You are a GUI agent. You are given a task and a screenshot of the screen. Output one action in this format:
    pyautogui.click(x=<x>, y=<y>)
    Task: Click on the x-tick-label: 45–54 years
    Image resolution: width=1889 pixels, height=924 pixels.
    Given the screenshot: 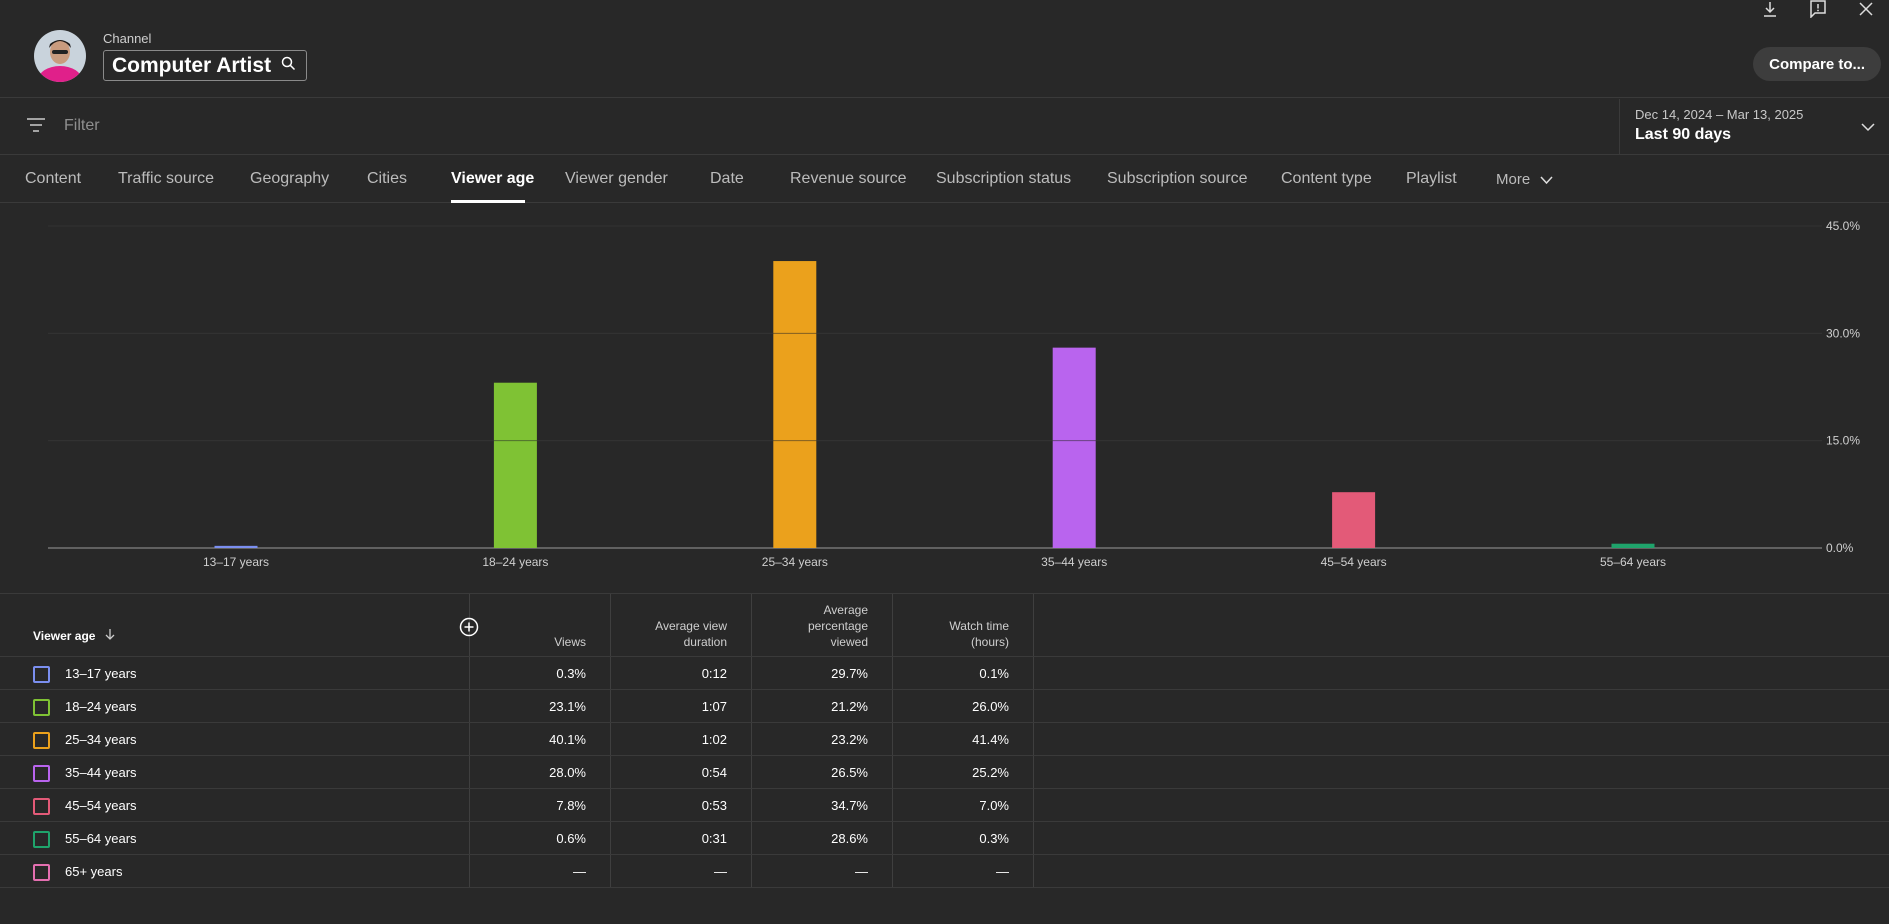 What is the action you would take?
    pyautogui.click(x=1354, y=562)
    